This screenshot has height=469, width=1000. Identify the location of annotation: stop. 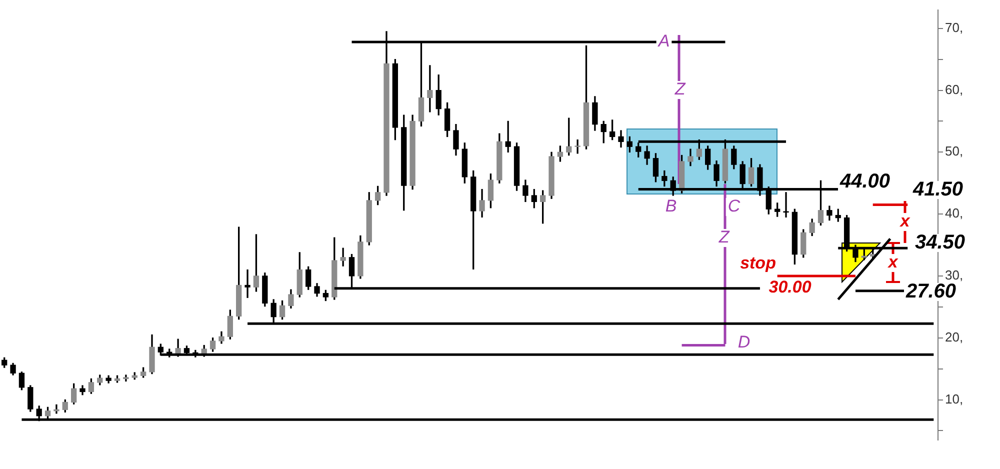
(758, 263).